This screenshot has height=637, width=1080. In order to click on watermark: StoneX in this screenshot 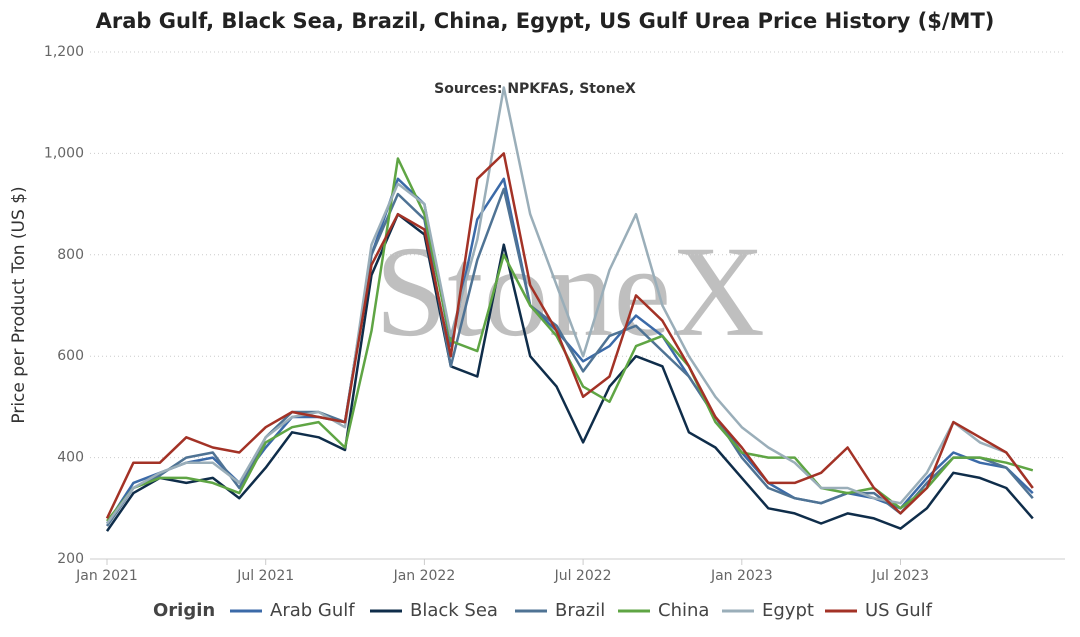, I will do `click(570, 292)`.